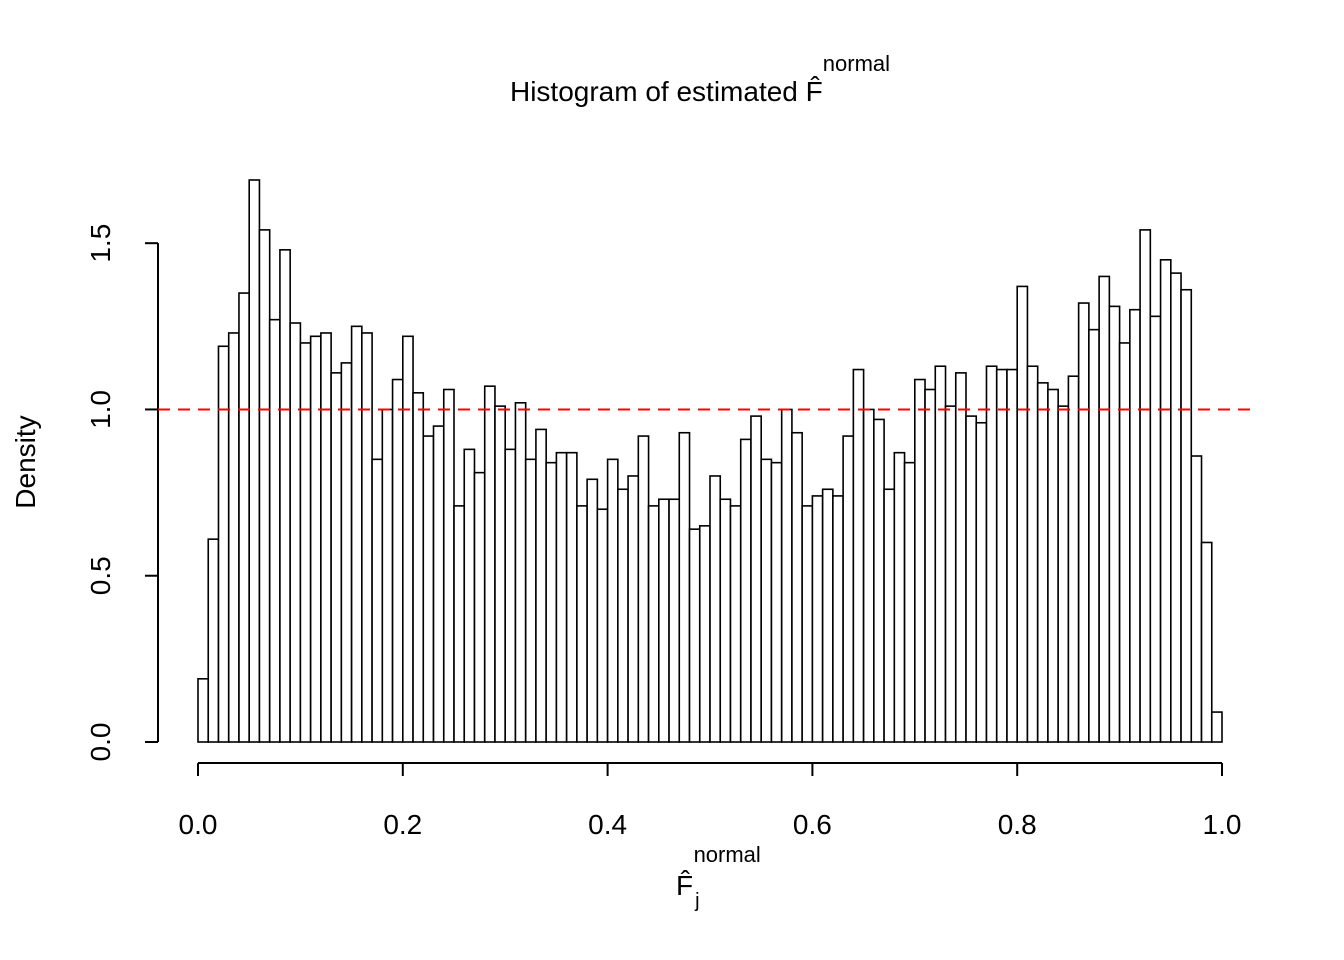 This screenshot has width=1344, height=960. I want to click on title-superscript: normal, so click(856, 63).